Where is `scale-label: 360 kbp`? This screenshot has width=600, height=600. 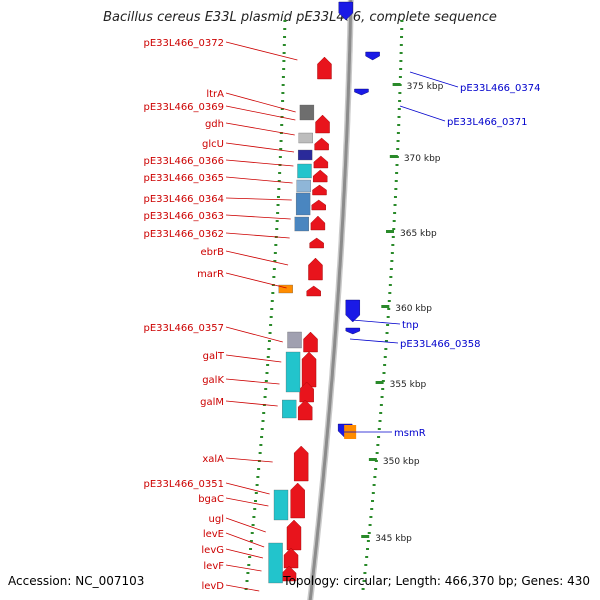 scale-label: 360 kbp is located at coordinates (413, 309).